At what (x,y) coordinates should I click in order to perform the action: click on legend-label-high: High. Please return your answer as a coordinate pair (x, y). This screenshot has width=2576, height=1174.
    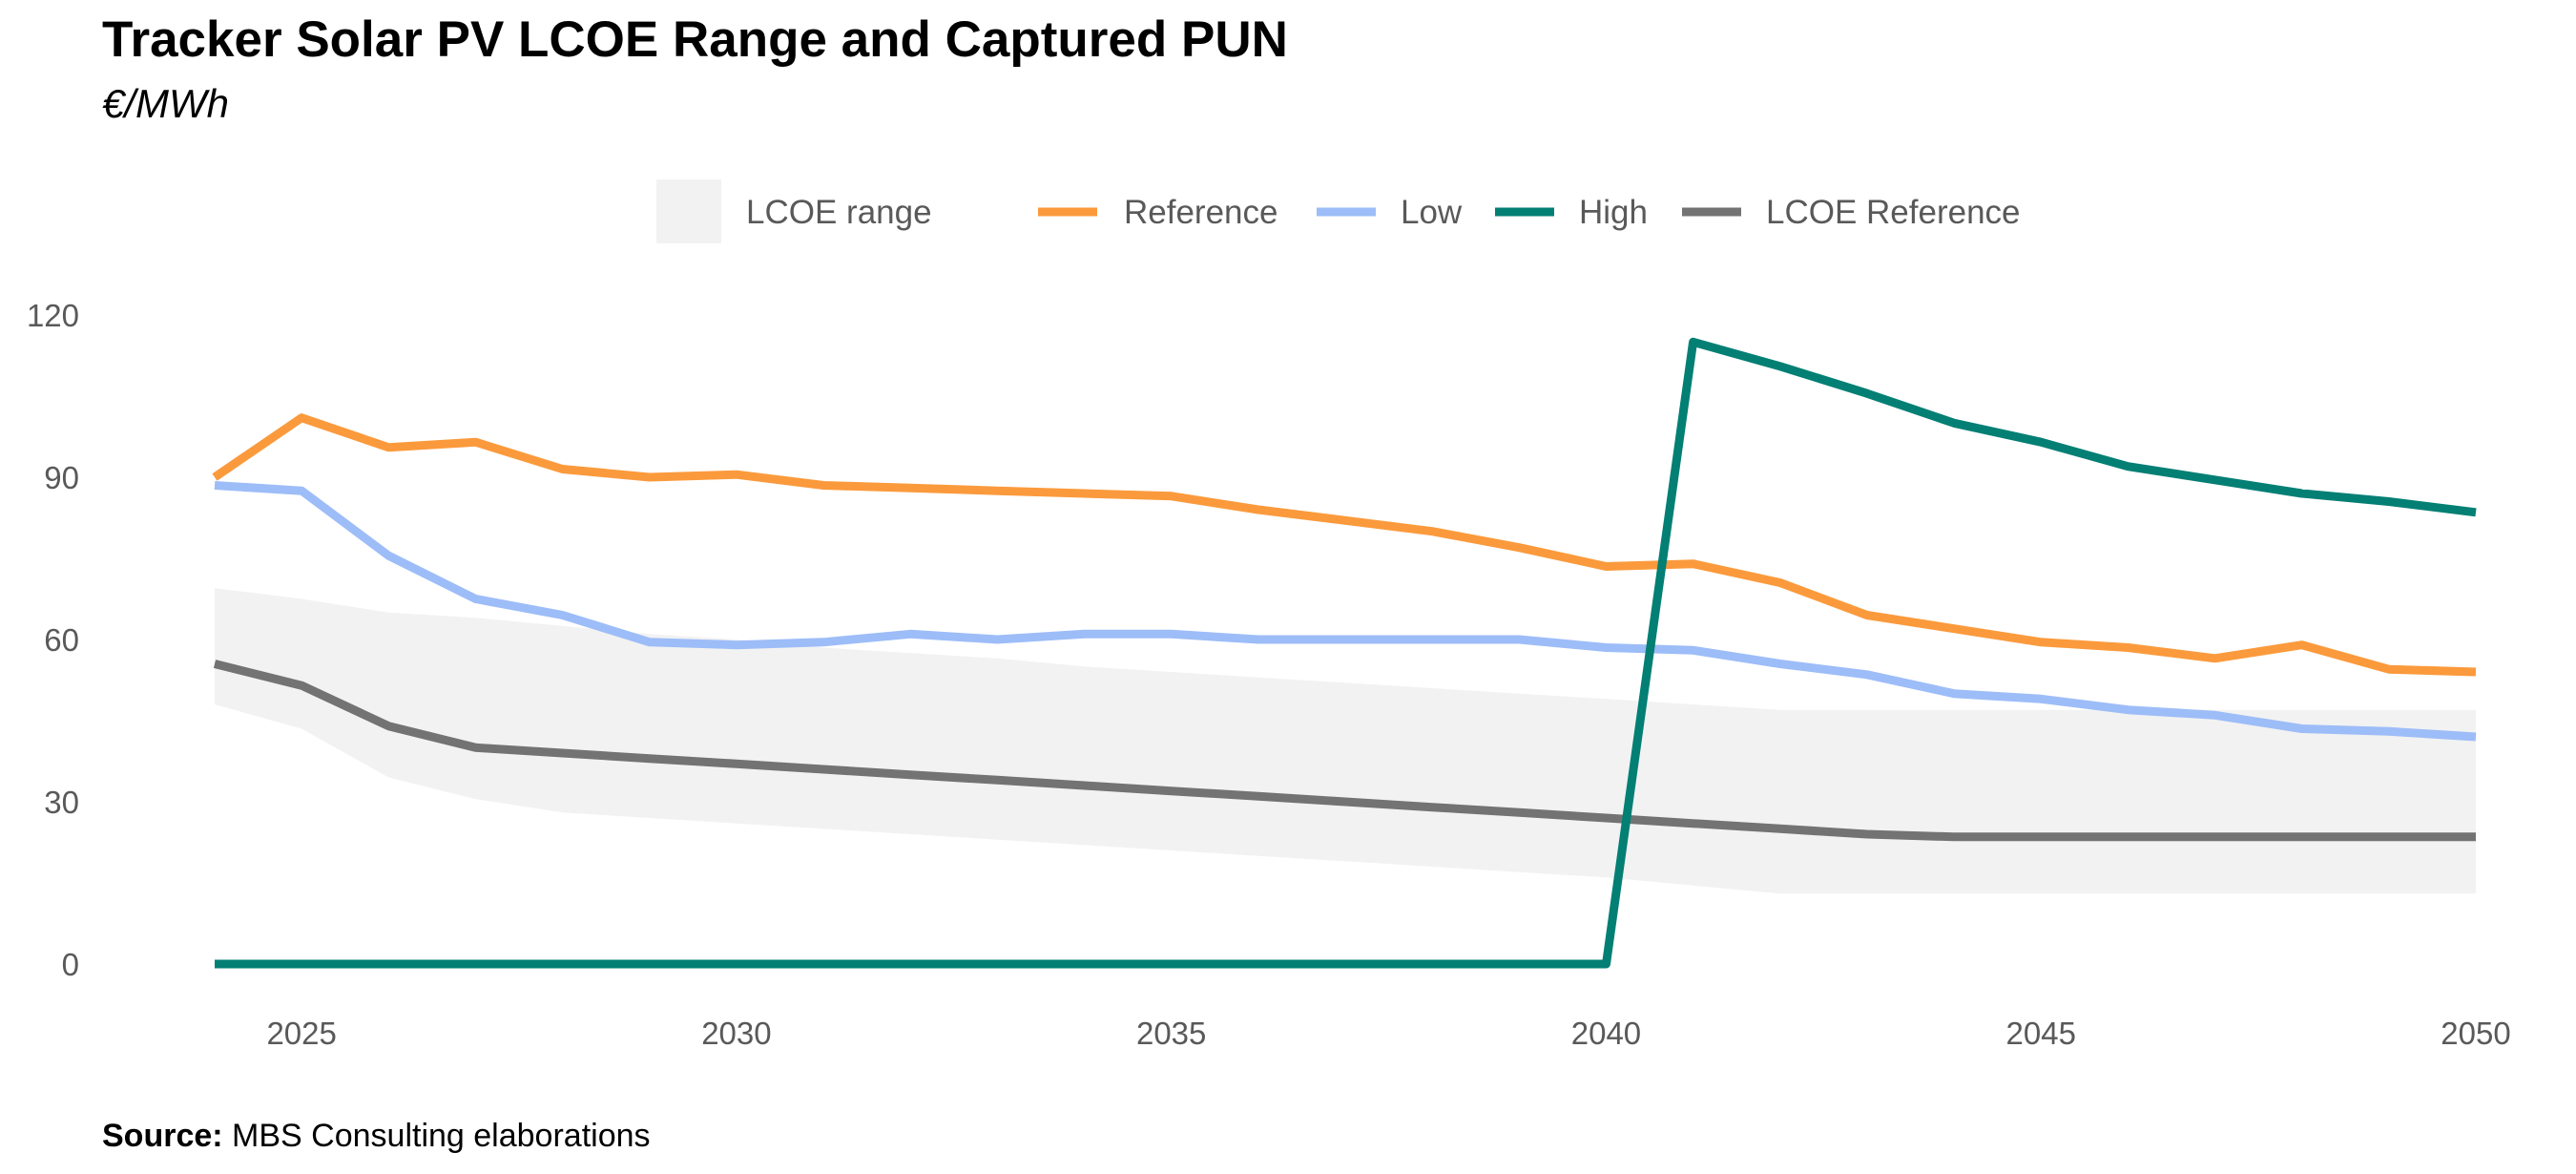
    Looking at the image, I should click on (1613, 212).